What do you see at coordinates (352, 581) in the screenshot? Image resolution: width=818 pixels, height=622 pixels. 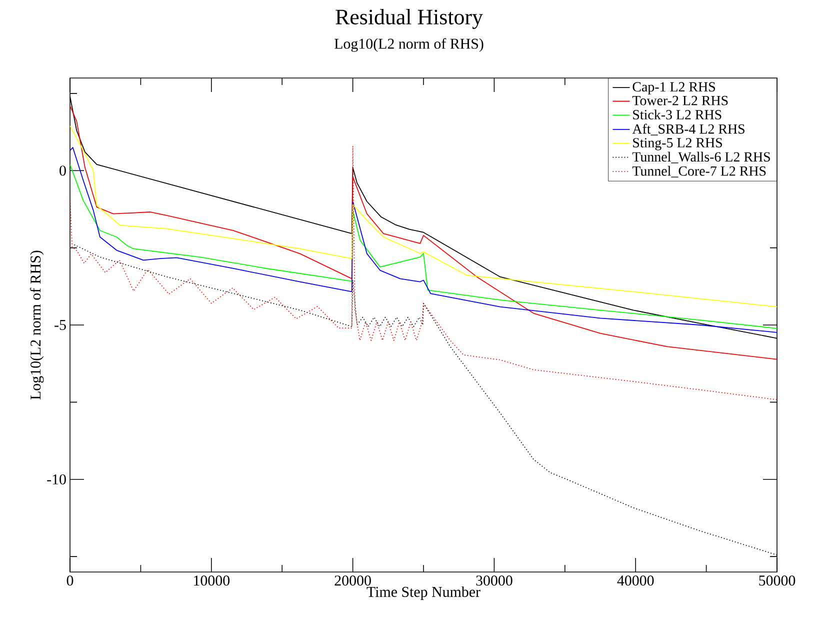 I see `x-tick-label: 20000` at bounding box center [352, 581].